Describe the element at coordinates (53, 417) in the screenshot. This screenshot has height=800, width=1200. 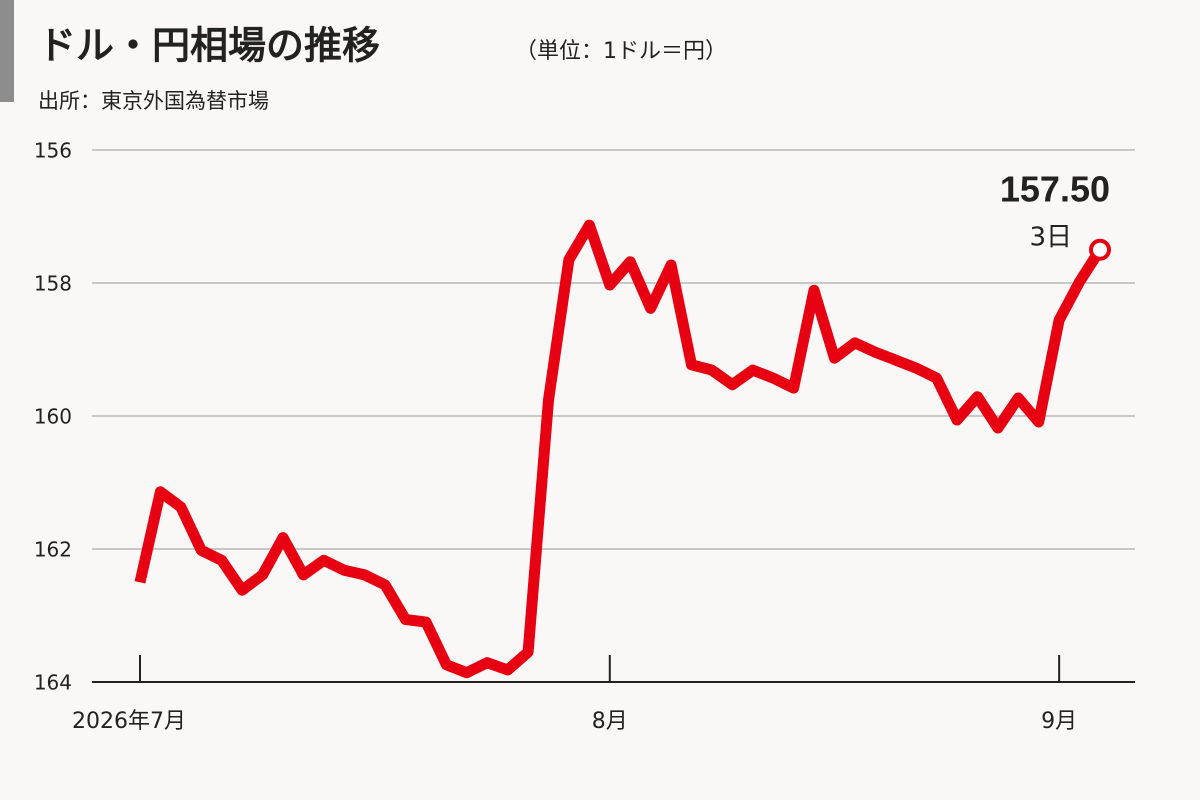
I see `y-tick-label: 160` at that location.